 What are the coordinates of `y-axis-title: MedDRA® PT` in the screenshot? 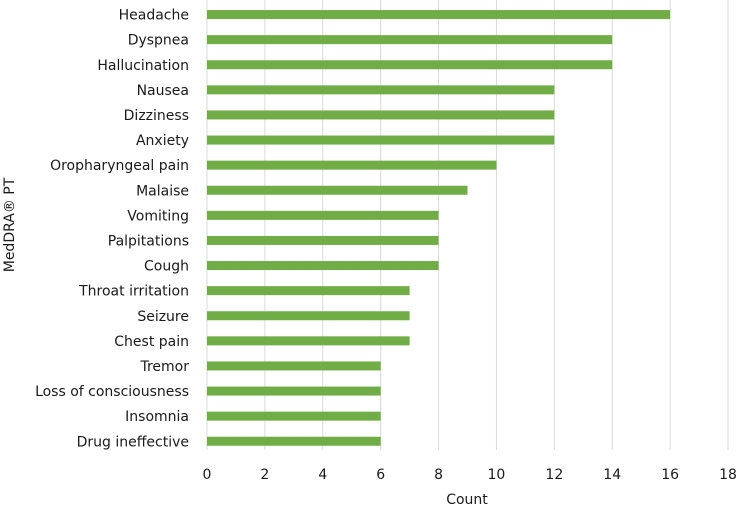 It's located at (10, 224).